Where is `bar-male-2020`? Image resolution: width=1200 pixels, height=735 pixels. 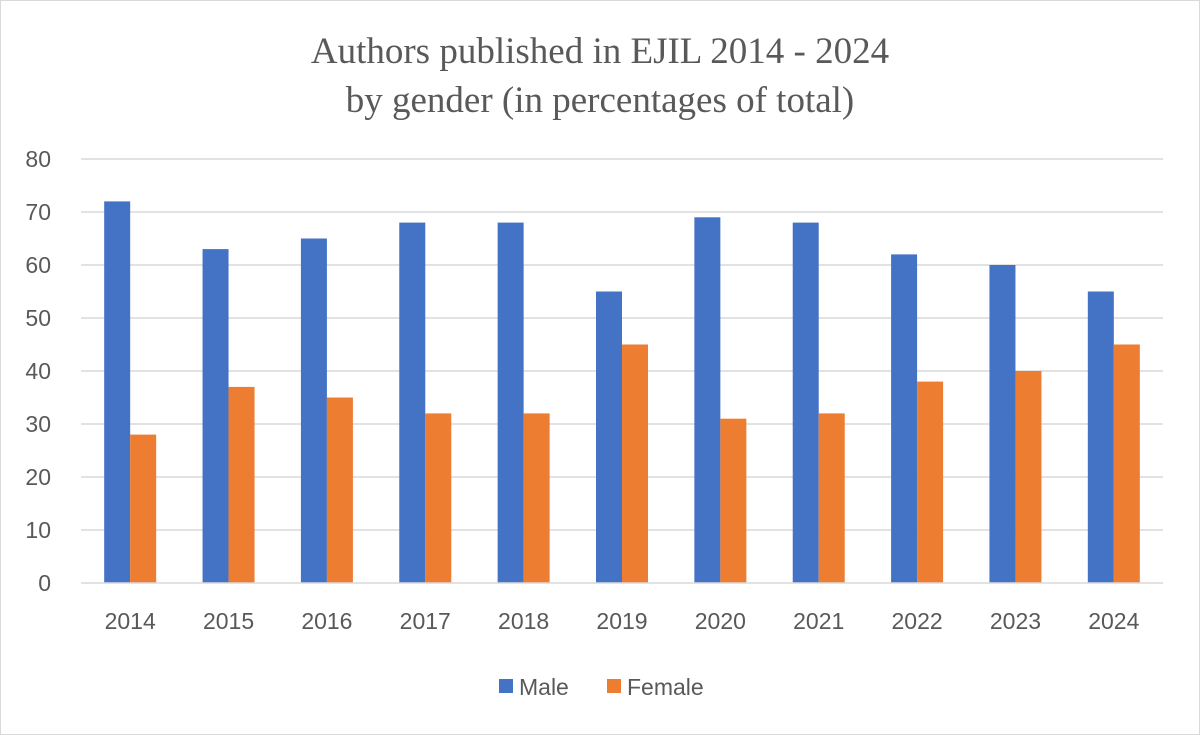
bar-male-2020 is located at coordinates (707, 400).